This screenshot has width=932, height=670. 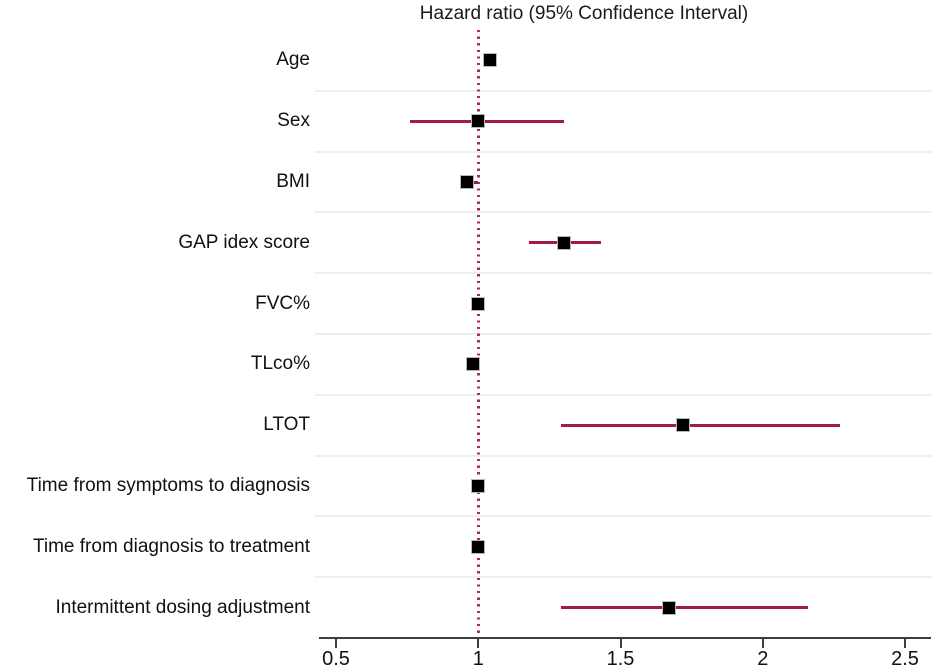 What do you see at coordinates (171, 546) in the screenshot?
I see `row-label: Time from diagnosis to treatment` at bounding box center [171, 546].